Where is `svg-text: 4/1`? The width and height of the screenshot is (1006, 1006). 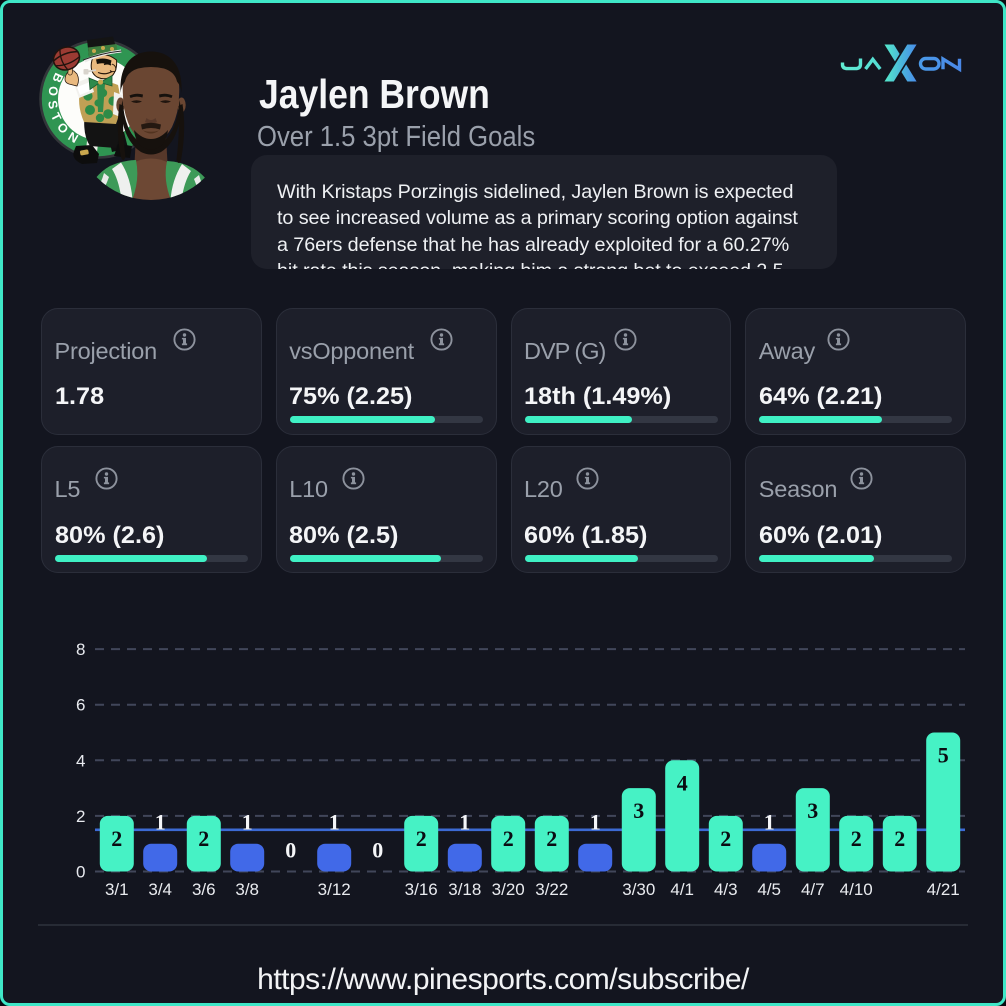
svg-text: 4/1 is located at coordinates (682, 889).